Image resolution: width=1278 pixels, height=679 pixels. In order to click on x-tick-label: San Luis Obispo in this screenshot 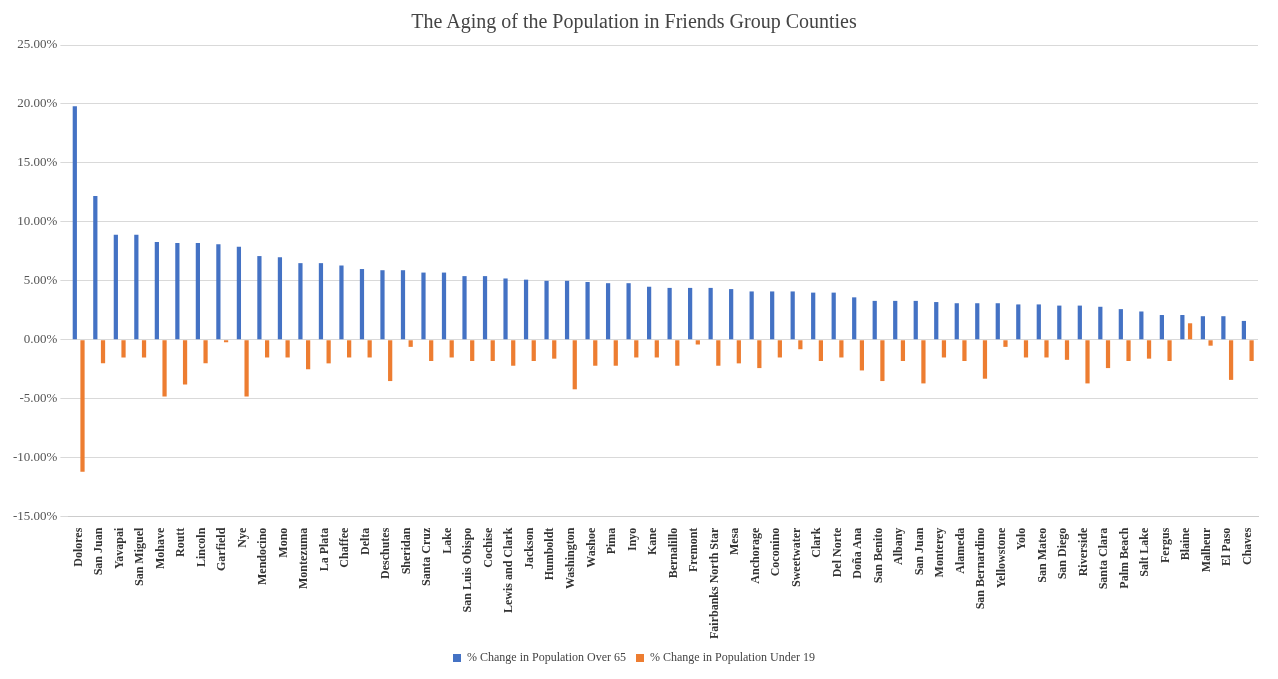, I will do `click(467, 570)`.